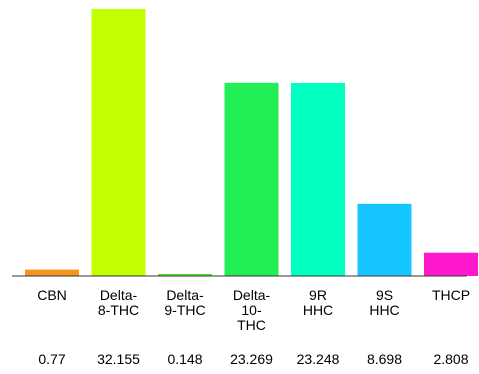  What do you see at coordinates (185, 359) in the screenshot?
I see `value-label: 0.148` at bounding box center [185, 359].